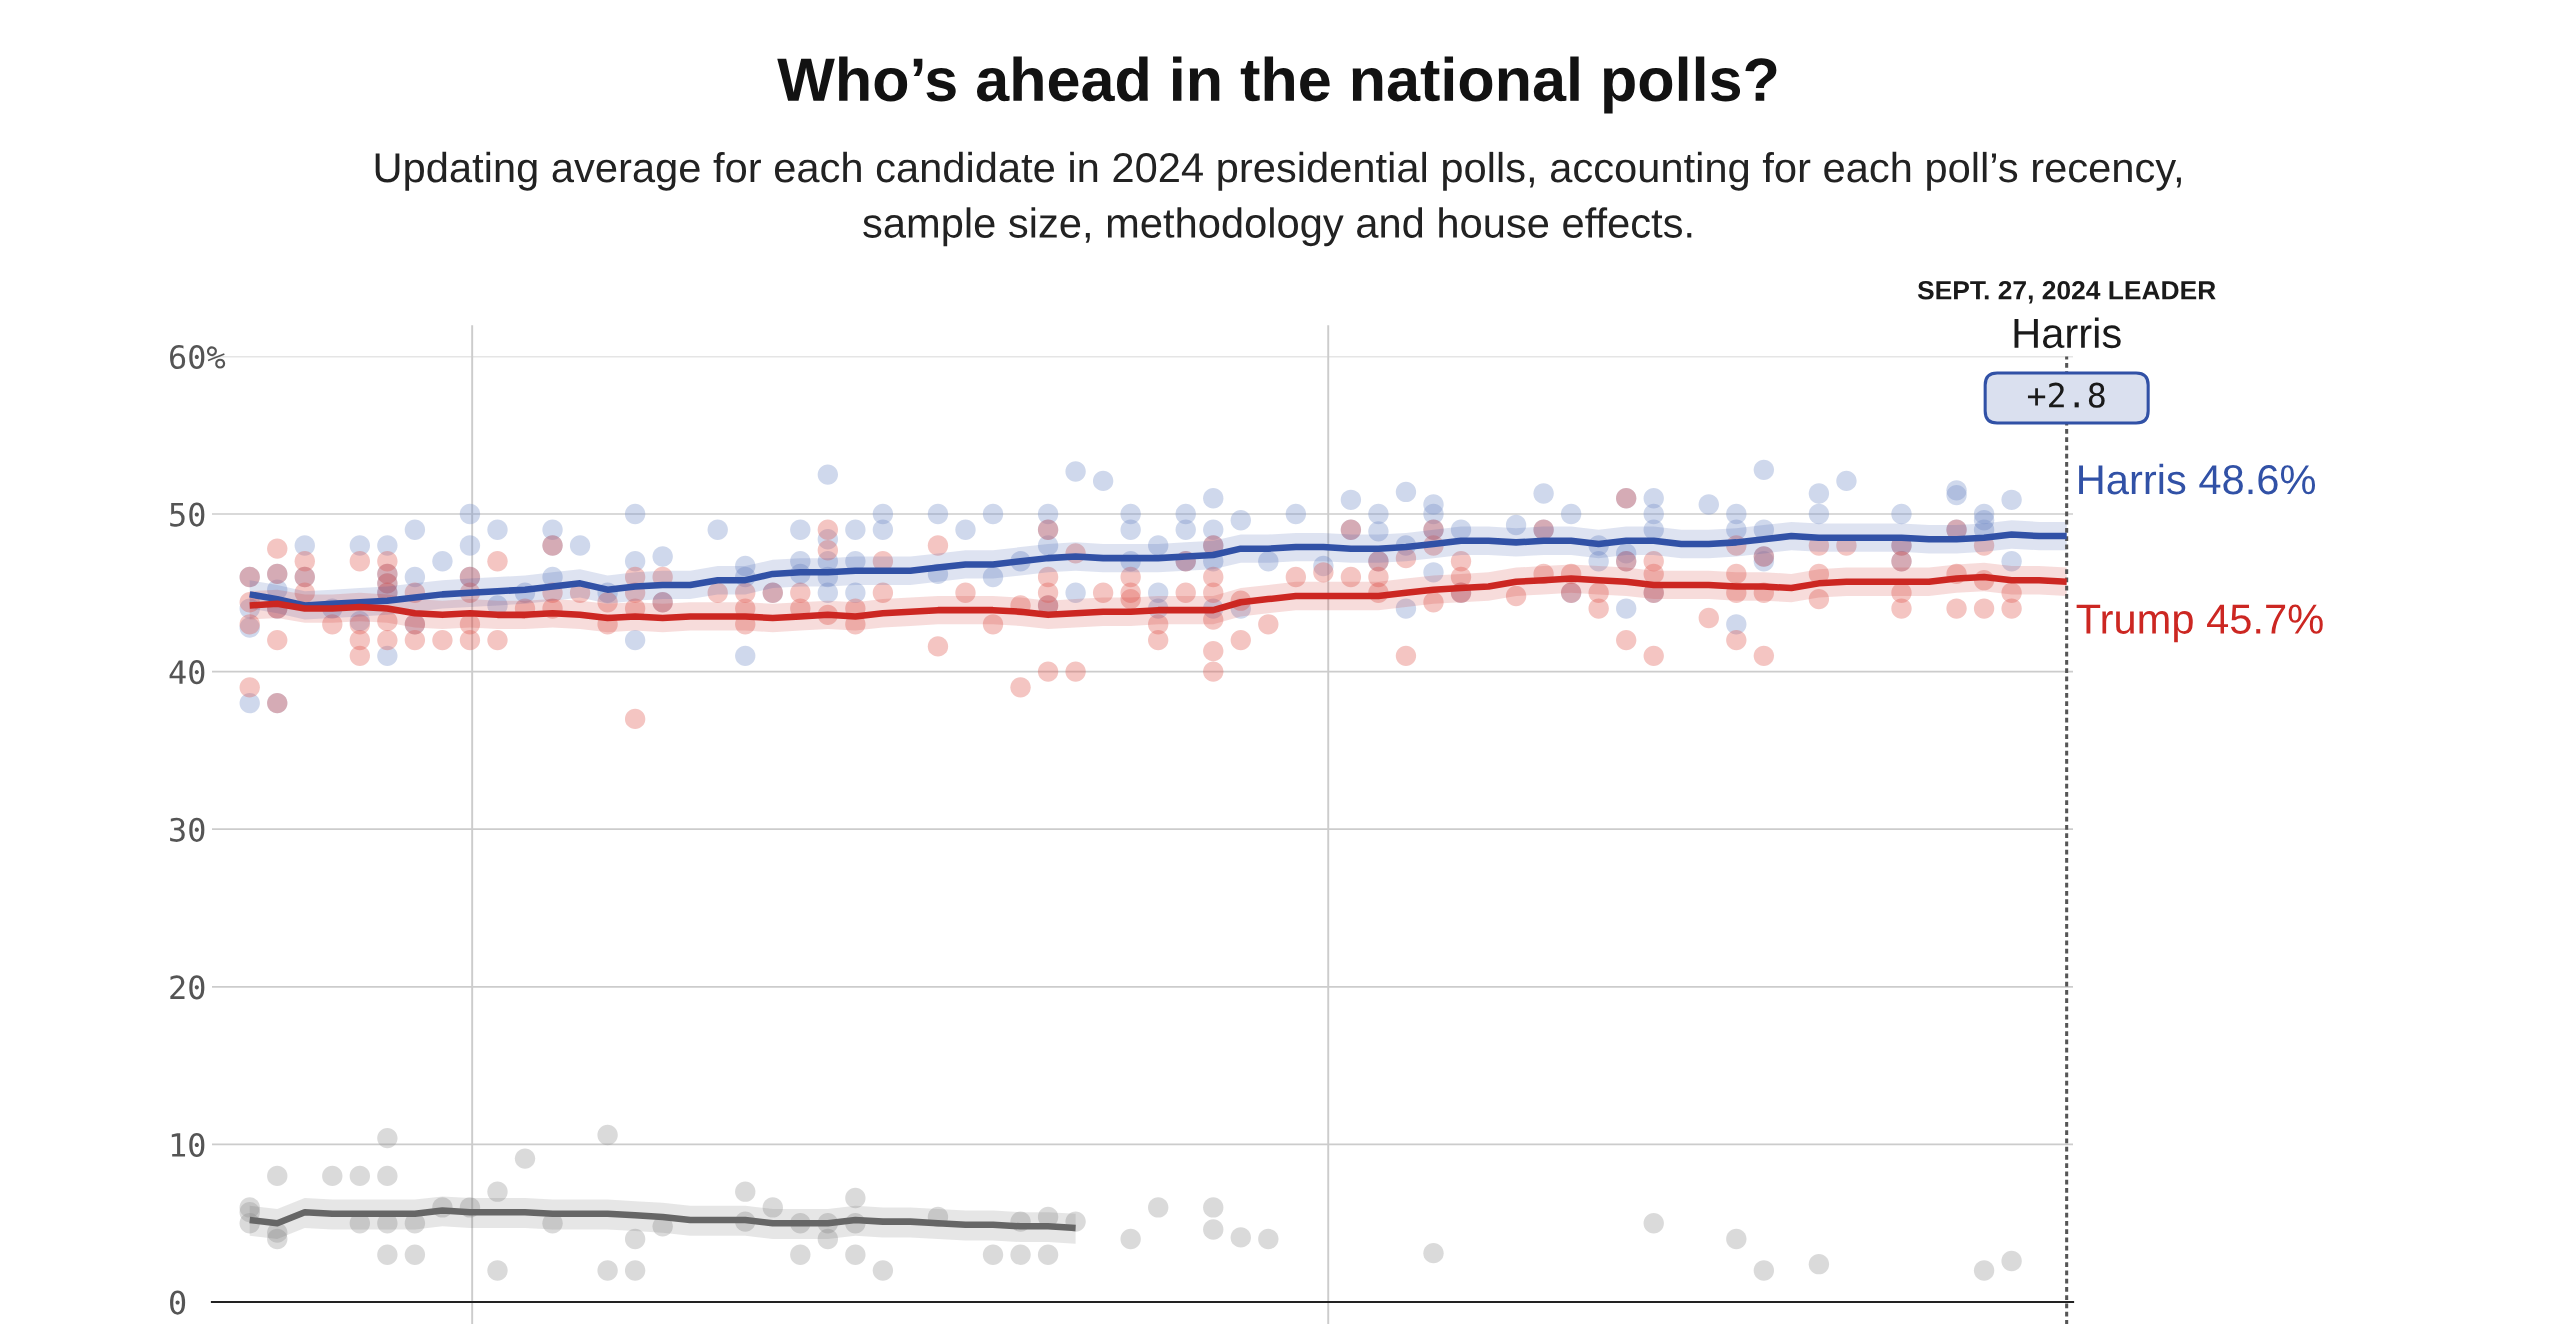 Image resolution: width=2557 pixels, height=1324 pixels. I want to click on y-tick-label: 60%, so click(198, 357).